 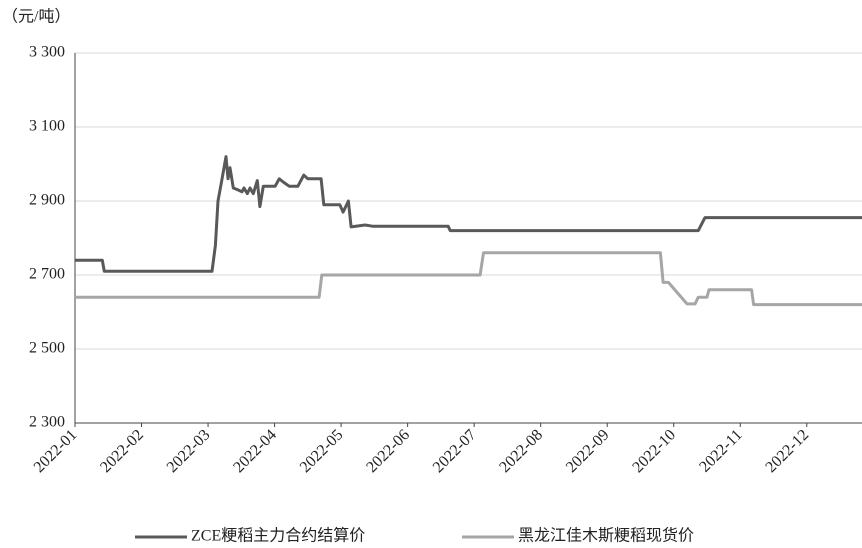 I want to click on x-tick-label: 2022-09, so click(x=588, y=451).